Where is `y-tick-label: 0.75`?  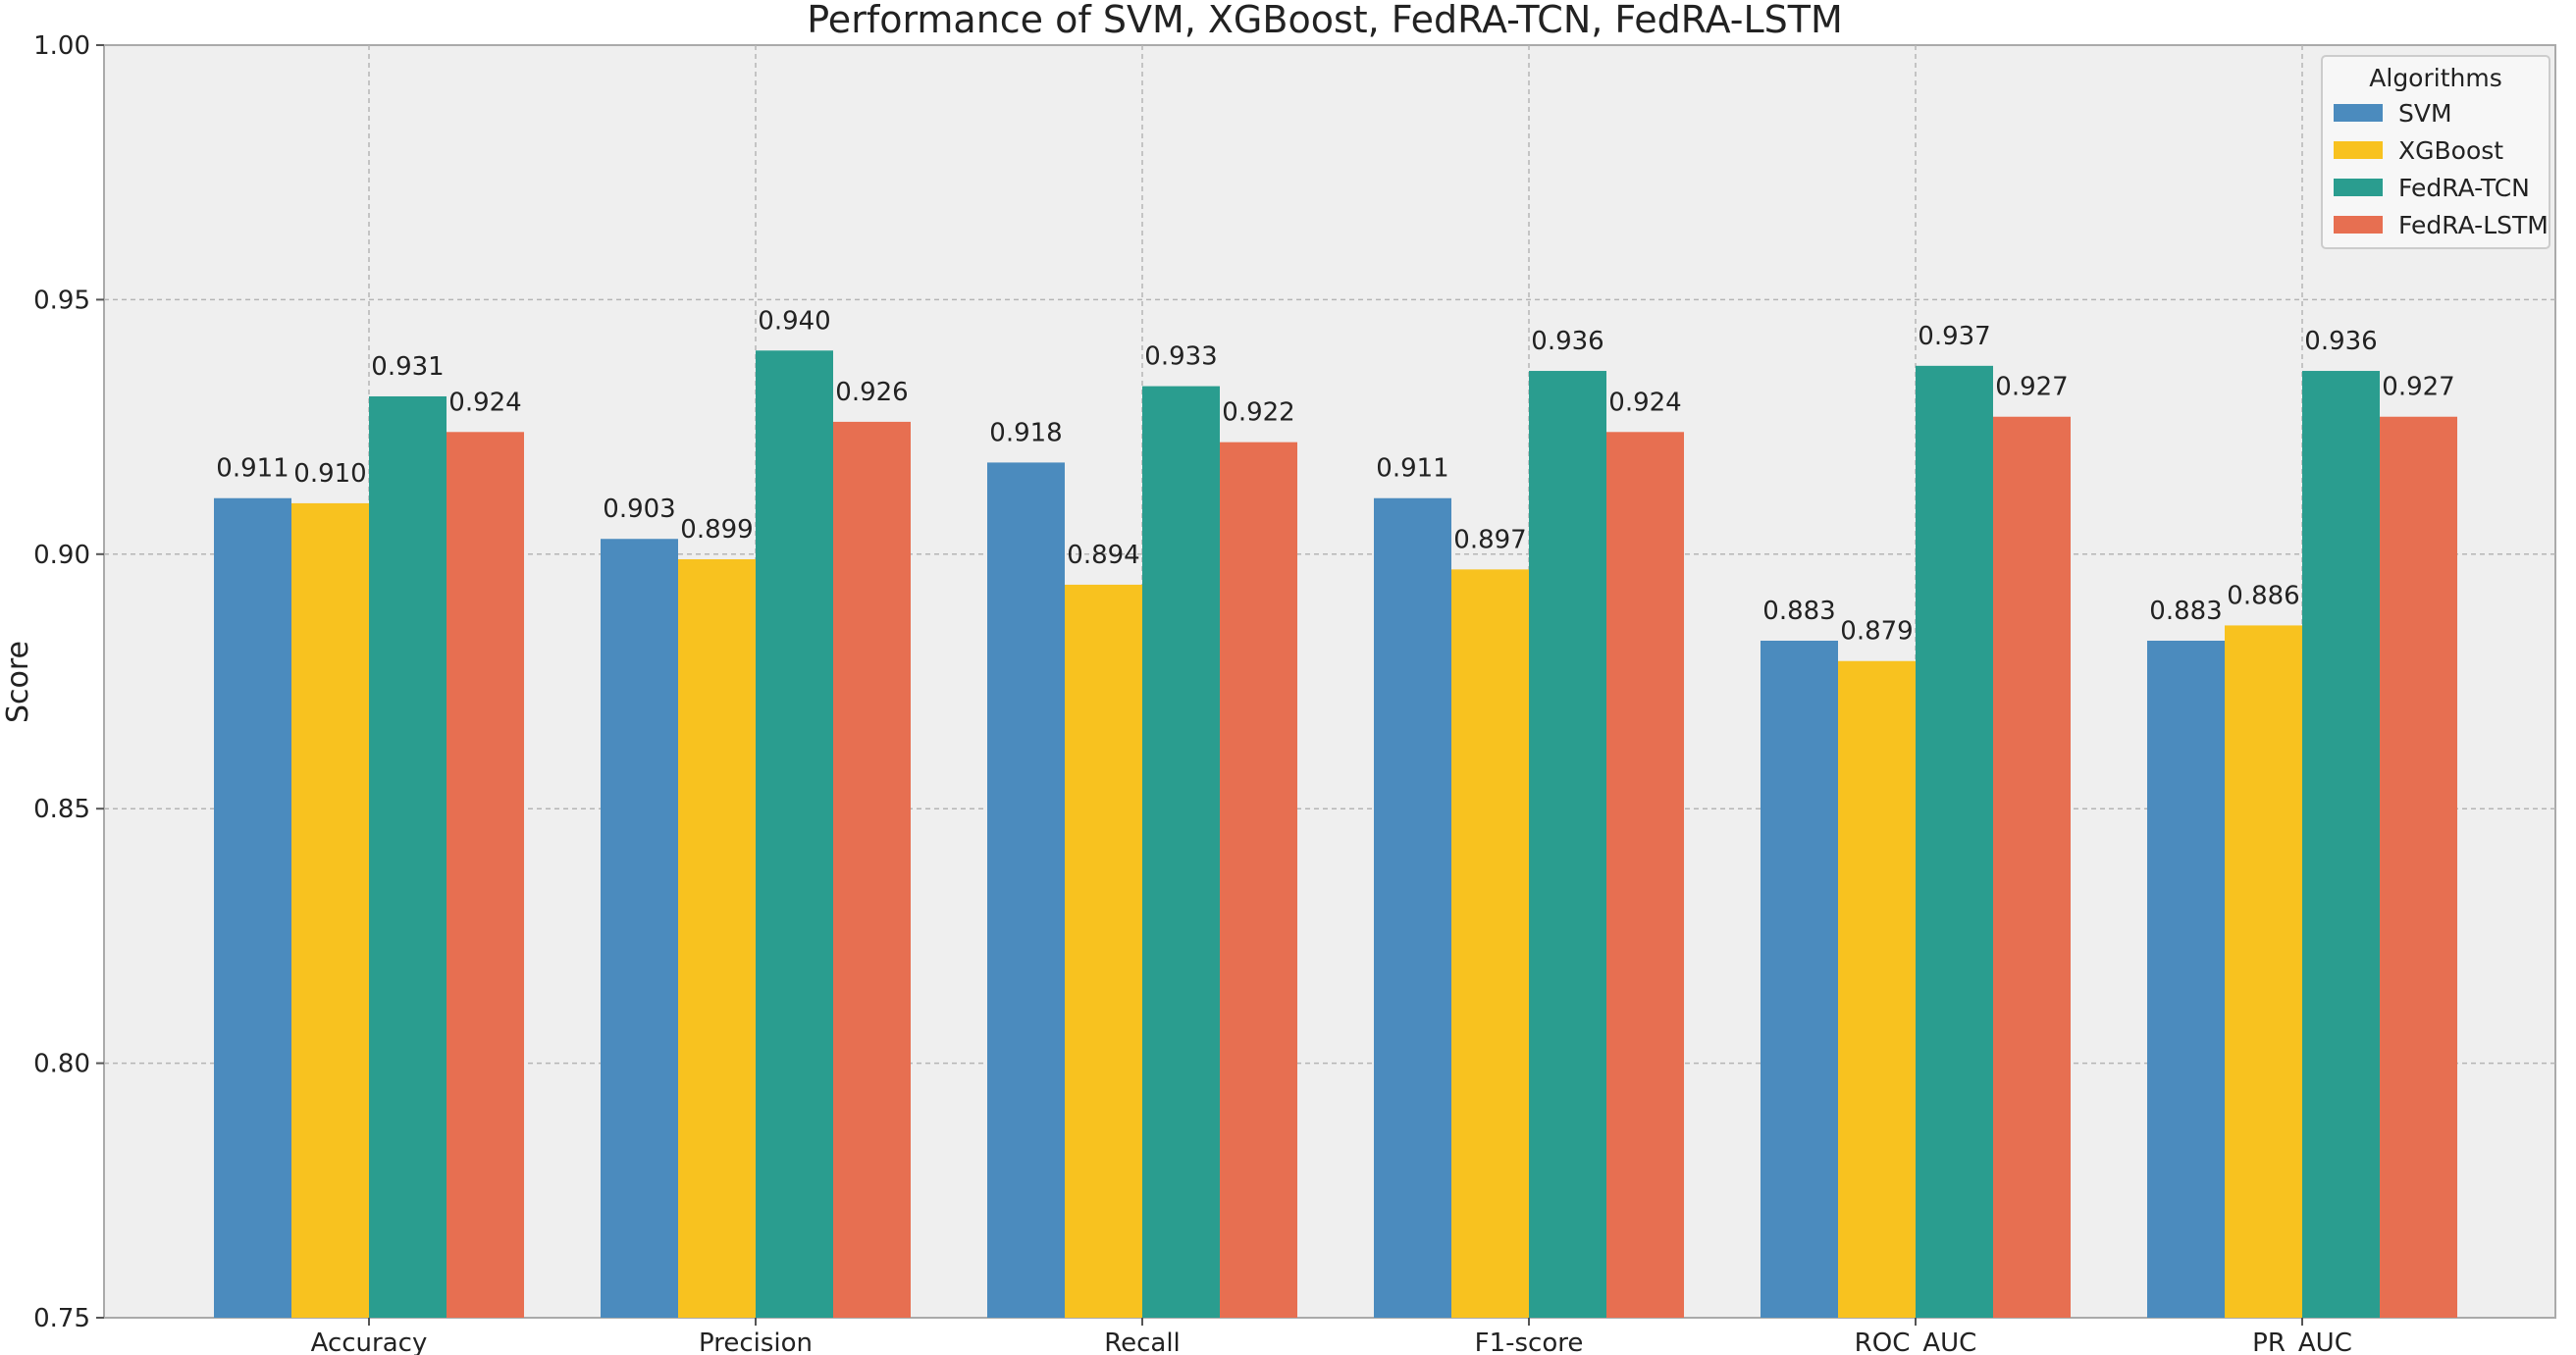 y-tick-label: 0.75 is located at coordinates (61, 1318).